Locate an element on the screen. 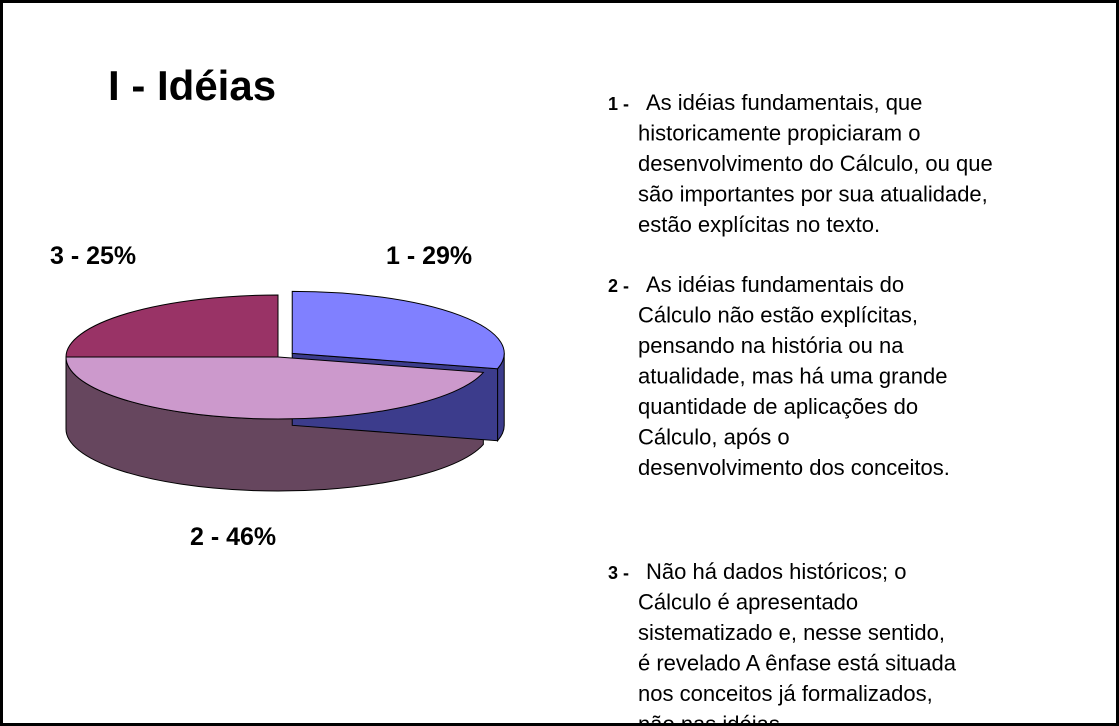 This screenshot has width=1119, height=726. item-text: desenvolvimento do Cálculo, ou que is located at coordinates (815, 163).